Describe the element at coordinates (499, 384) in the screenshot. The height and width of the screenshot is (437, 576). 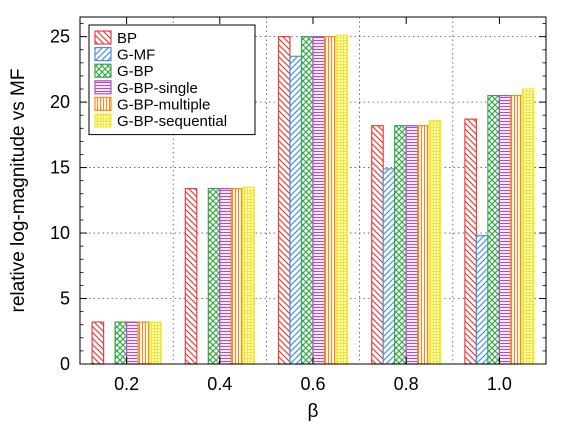
I see `x-tick-label: 1.0` at that location.